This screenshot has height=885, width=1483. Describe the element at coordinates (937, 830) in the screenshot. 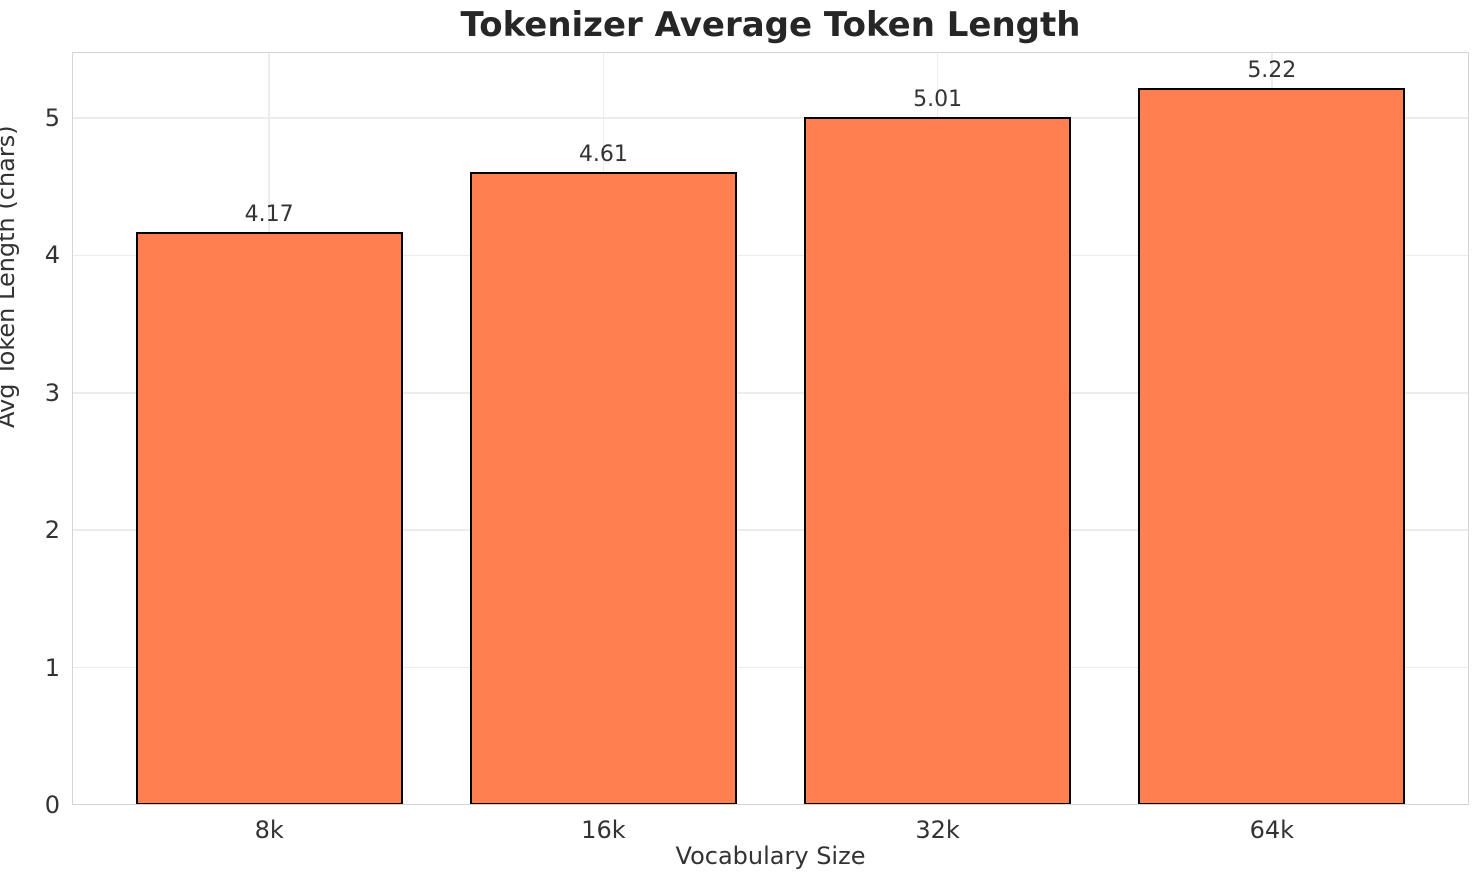

I see `x-tick-label: 32k` at that location.